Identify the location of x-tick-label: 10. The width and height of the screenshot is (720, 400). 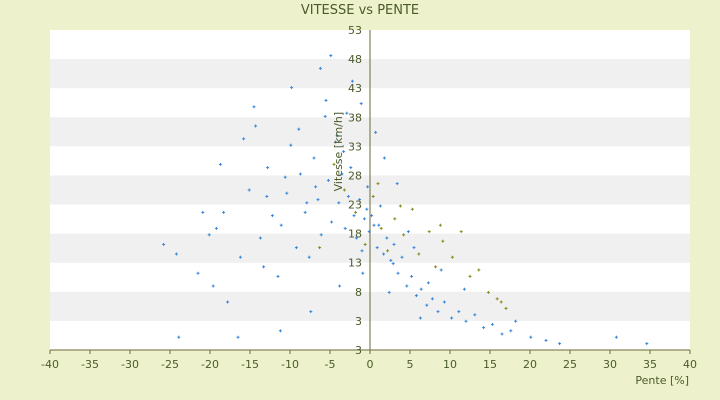
(450, 364).